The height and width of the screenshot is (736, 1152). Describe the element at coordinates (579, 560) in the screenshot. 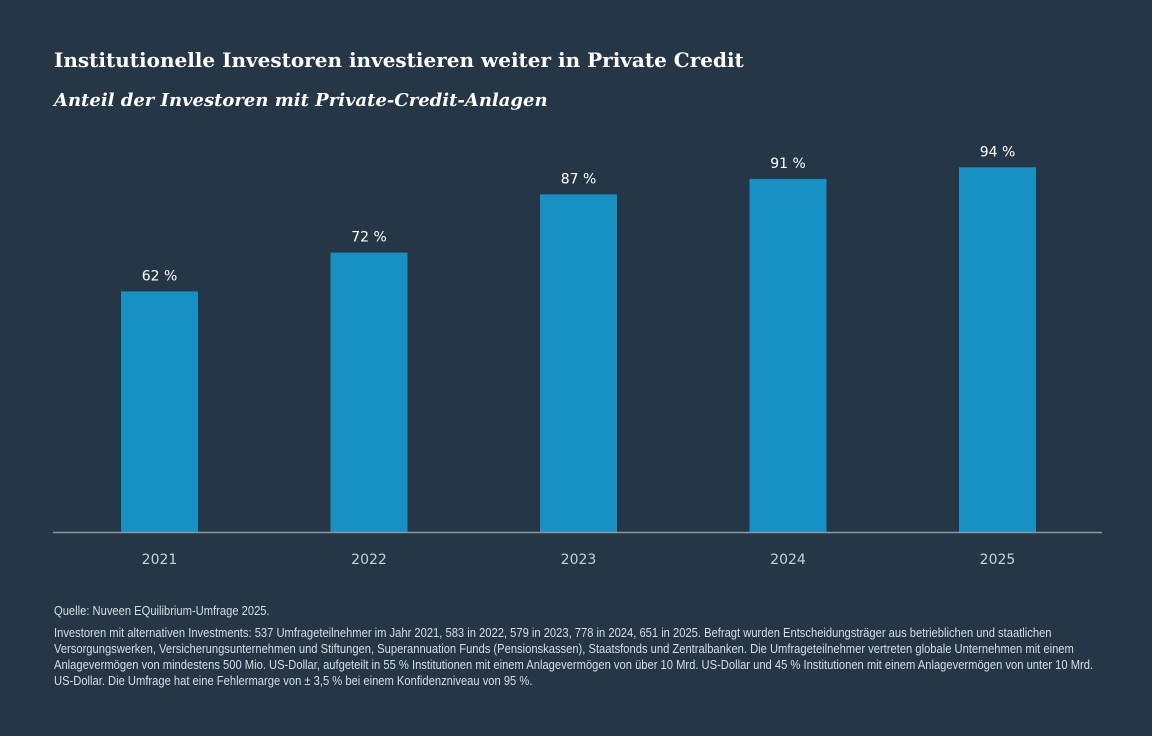

I see `x-tick-label-2023: 2023` at that location.